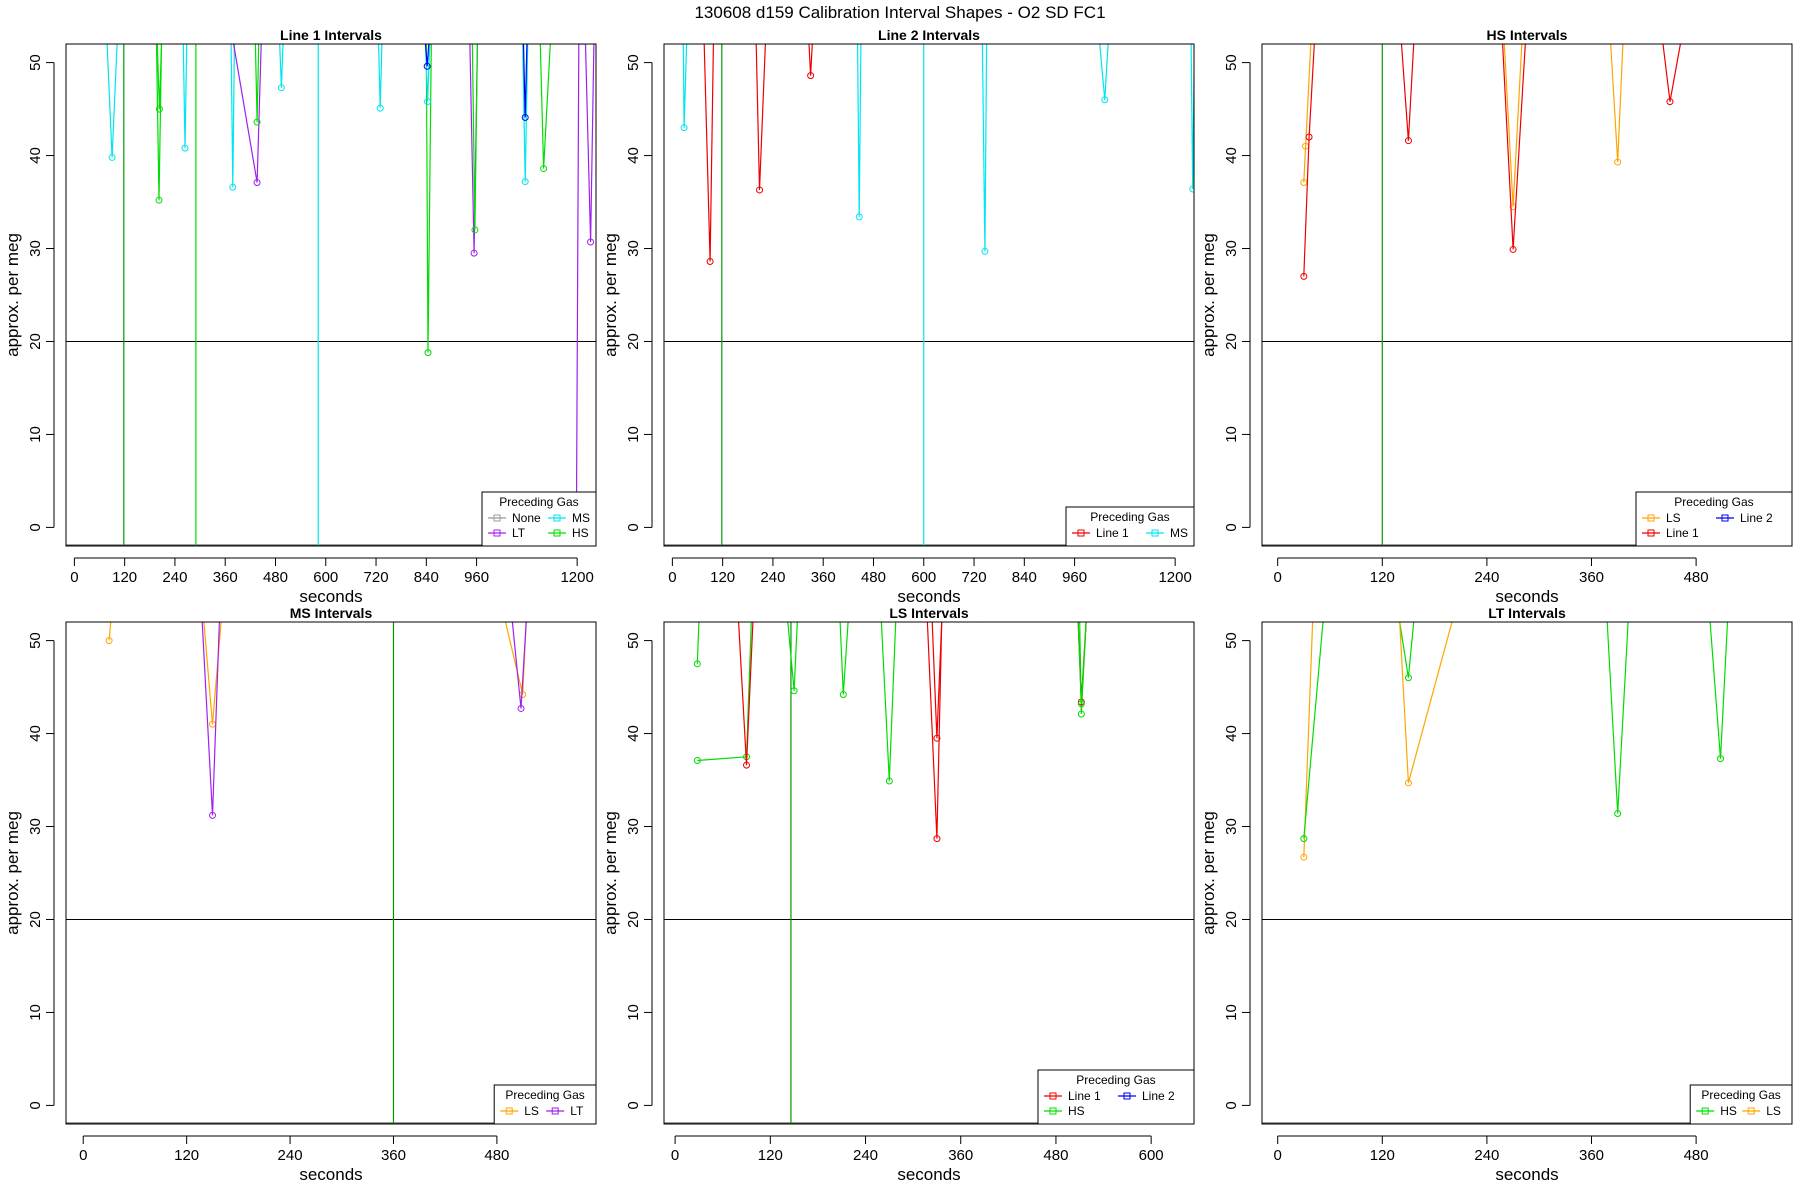  Describe the element at coordinates (519, 1111) in the screenshot. I see `chart4-legend-item: LS` at that location.